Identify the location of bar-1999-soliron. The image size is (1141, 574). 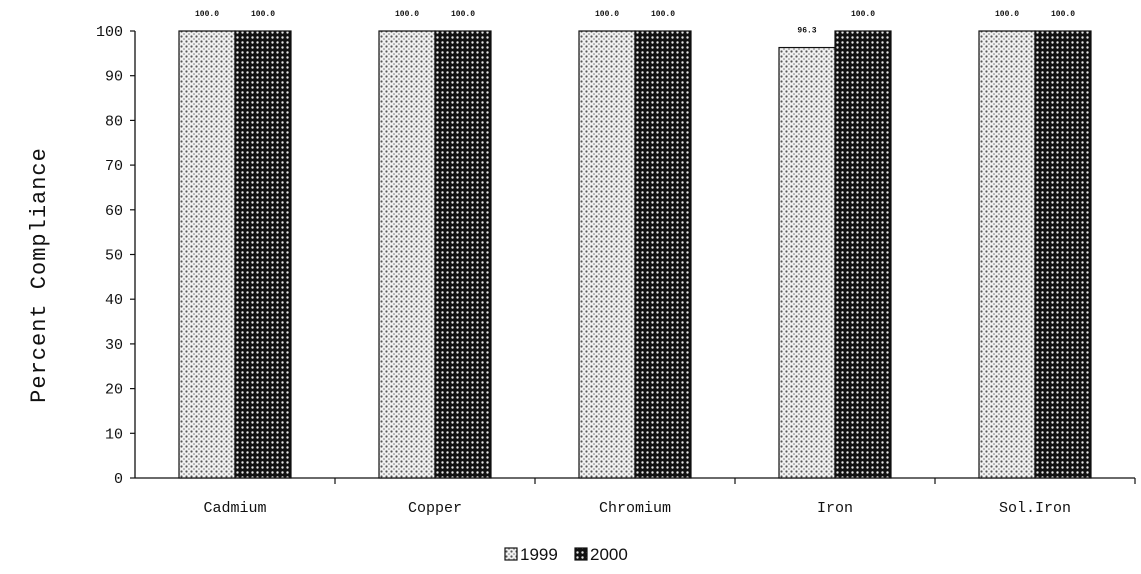
(1007, 254).